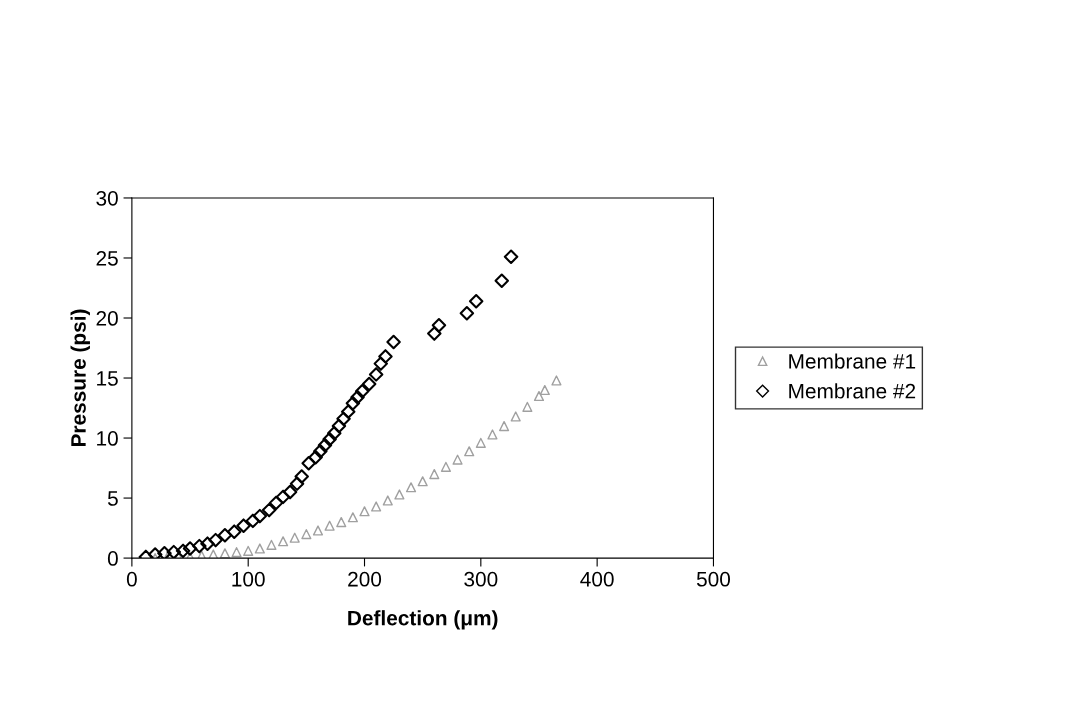  Describe the element at coordinates (597, 579) in the screenshot. I see `x-tick-label: 400` at that location.